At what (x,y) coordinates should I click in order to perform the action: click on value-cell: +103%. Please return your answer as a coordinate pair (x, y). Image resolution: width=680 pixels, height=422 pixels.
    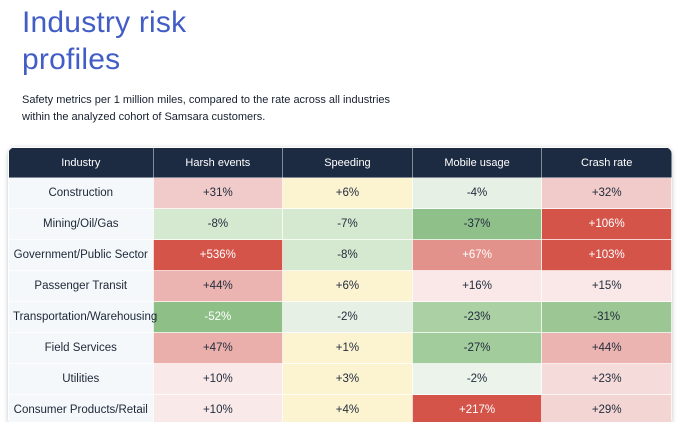
    Looking at the image, I should click on (606, 255).